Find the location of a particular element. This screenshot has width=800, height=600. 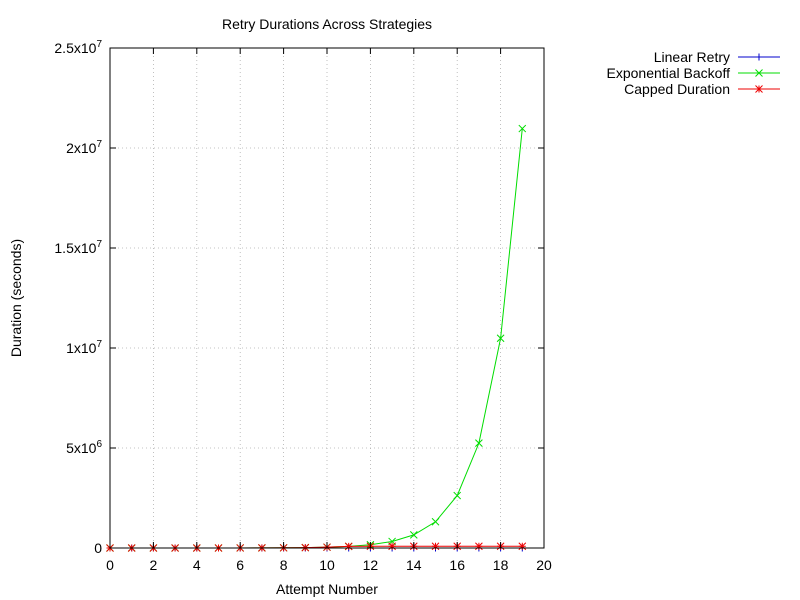

x-tick-label: 4 is located at coordinates (197, 565).